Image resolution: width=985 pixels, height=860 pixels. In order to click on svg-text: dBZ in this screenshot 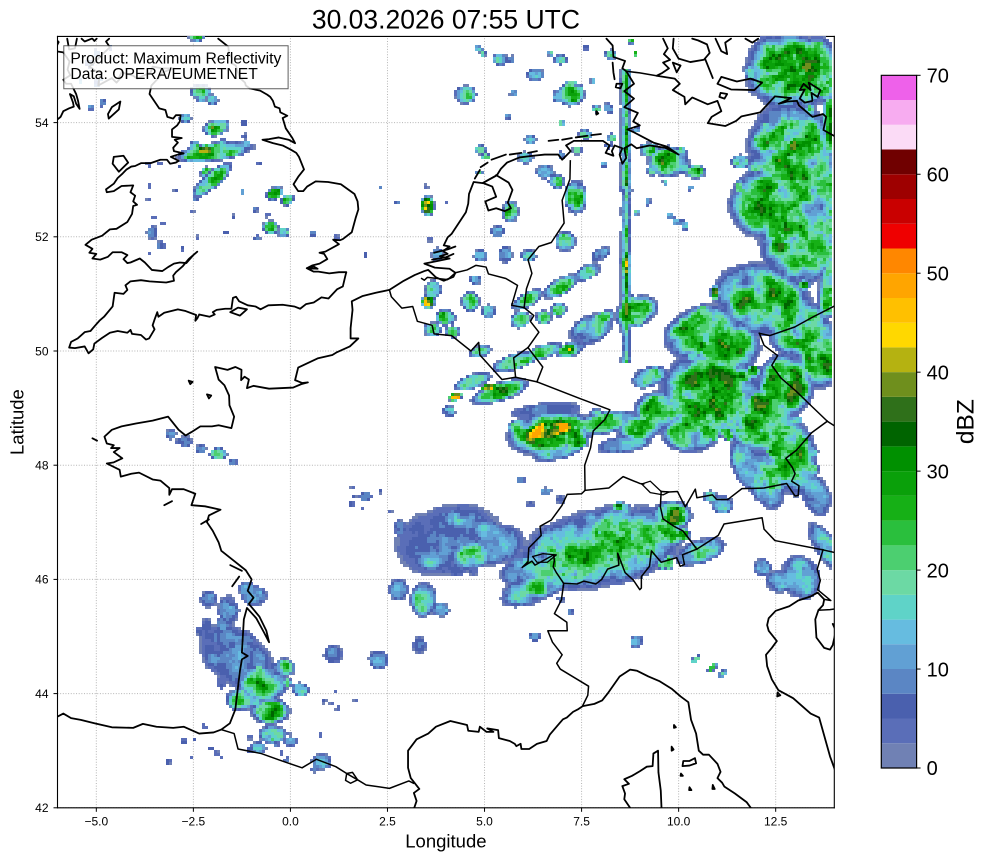, I will do `click(966, 421)`.